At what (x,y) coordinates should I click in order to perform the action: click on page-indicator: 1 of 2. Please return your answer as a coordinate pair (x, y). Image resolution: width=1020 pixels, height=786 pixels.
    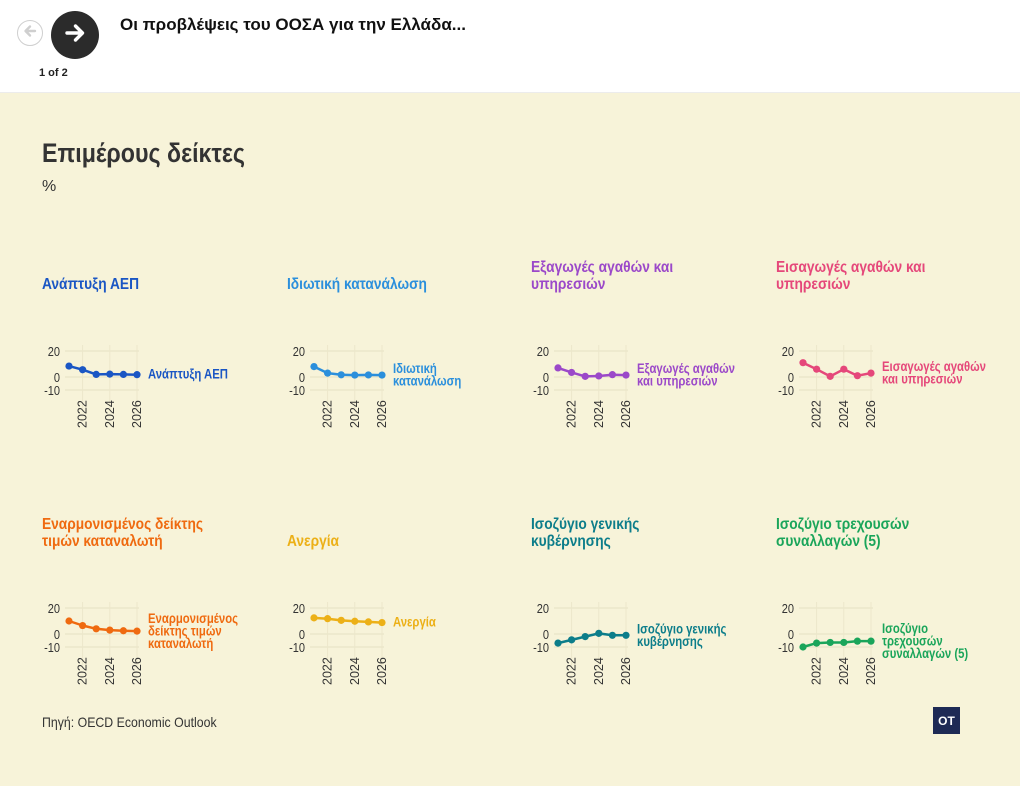
    Looking at the image, I should click on (53, 73).